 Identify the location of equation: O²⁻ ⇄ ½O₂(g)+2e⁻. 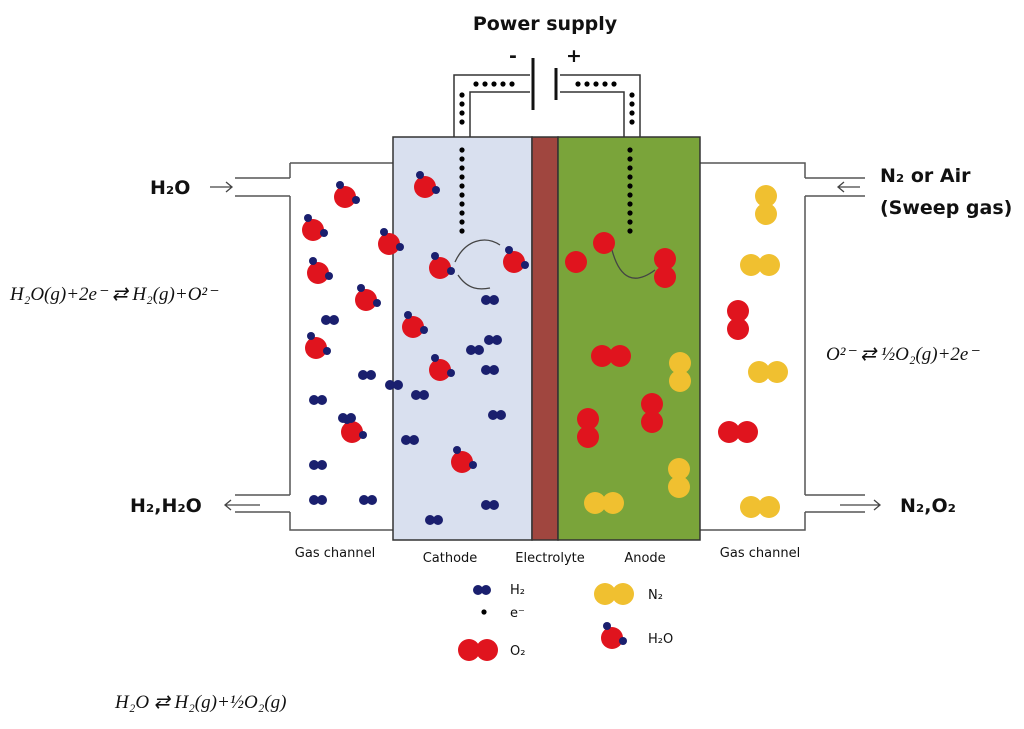
(903, 354).